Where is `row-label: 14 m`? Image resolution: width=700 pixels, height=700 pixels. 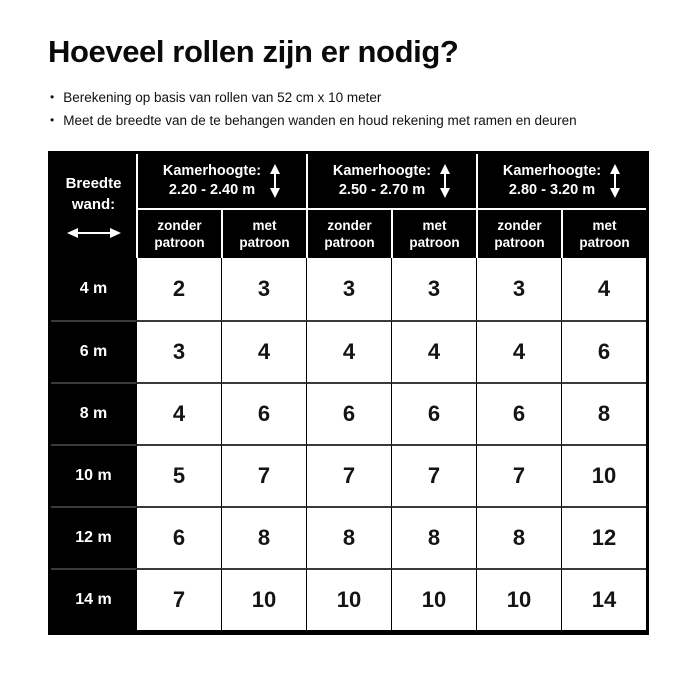 row-label: 14 m is located at coordinates (93, 599).